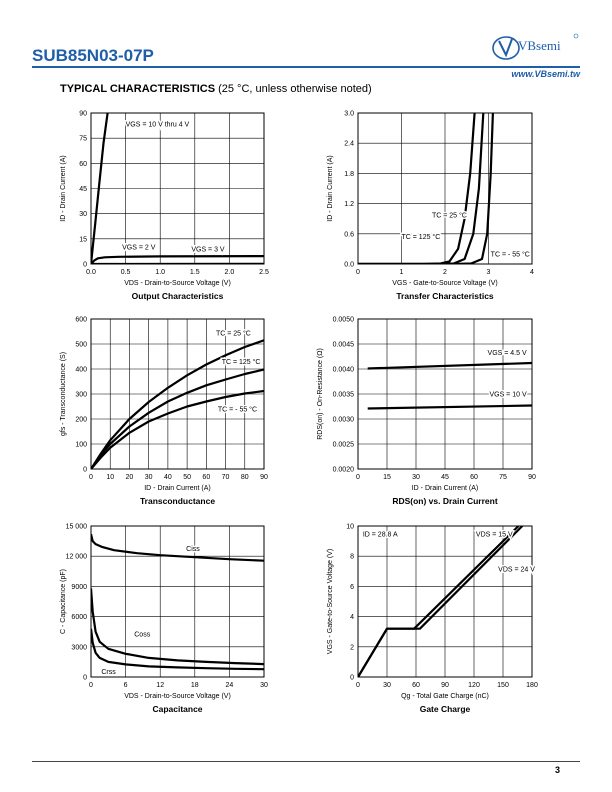 This screenshot has width=612, height=792. What do you see at coordinates (445, 296) in the screenshot?
I see `chart-title: Transfer Characteristics` at bounding box center [445, 296].